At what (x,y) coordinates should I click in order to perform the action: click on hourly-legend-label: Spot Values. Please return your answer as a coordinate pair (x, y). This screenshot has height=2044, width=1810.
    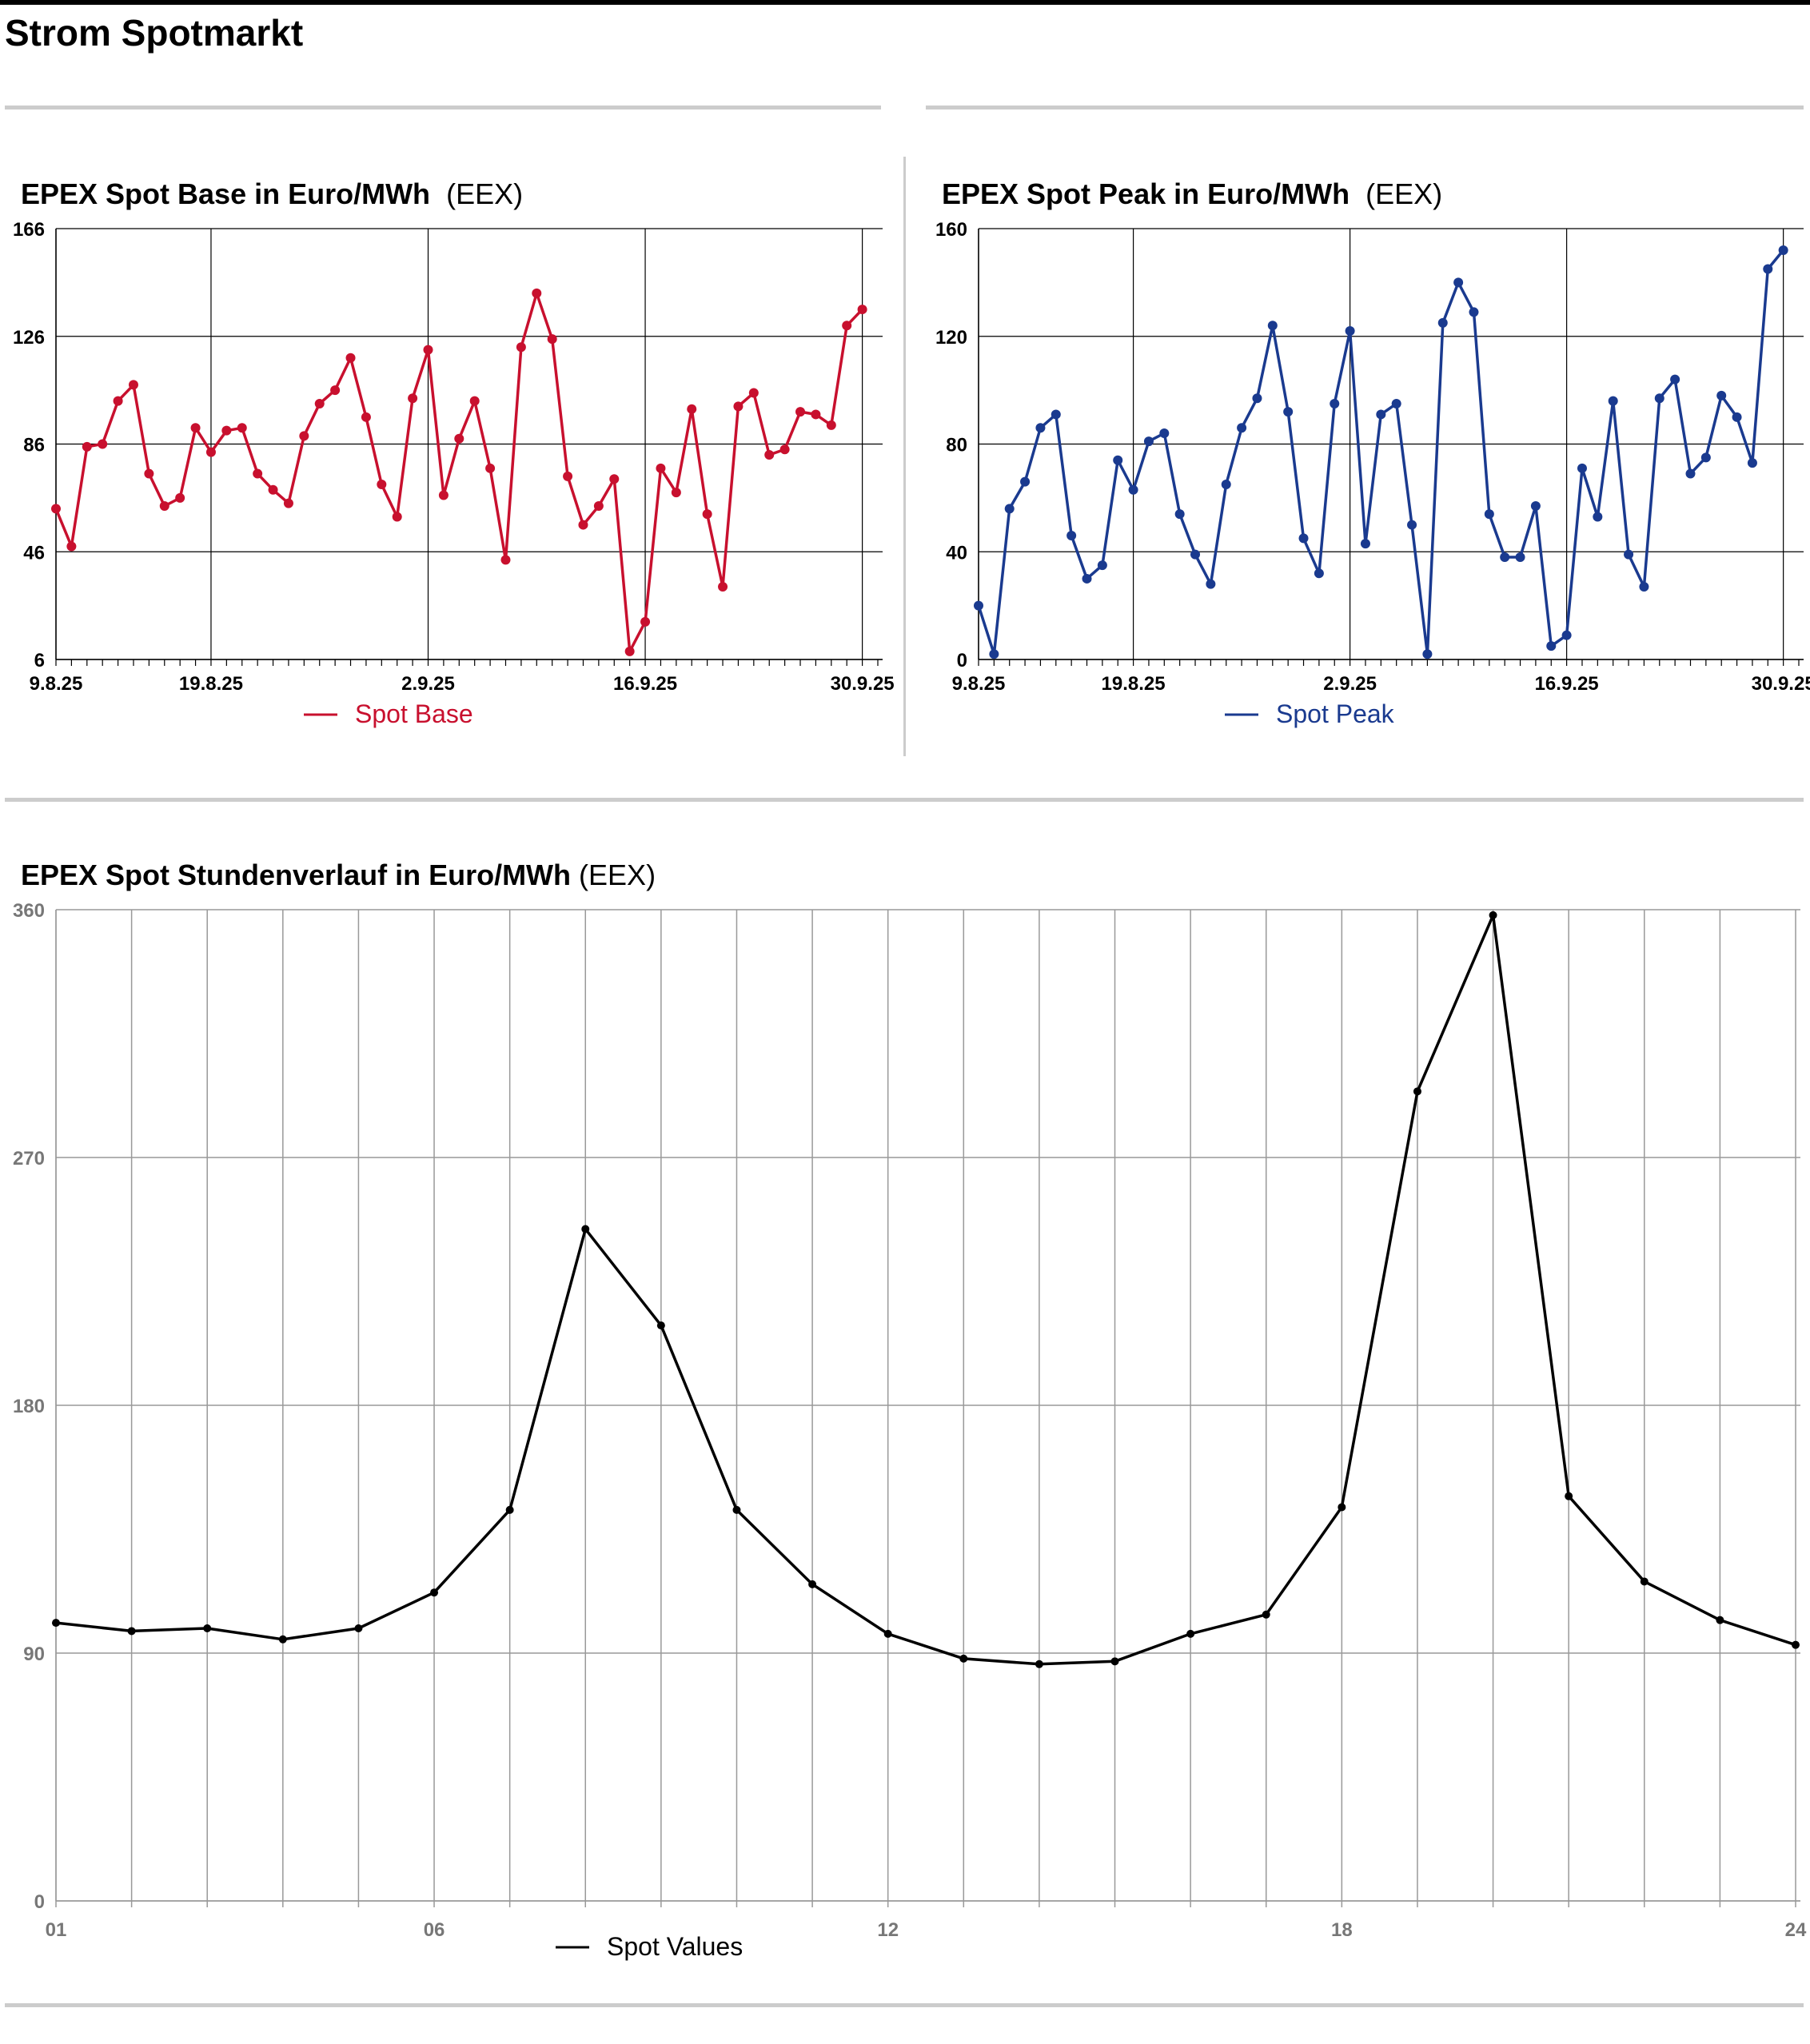
    Looking at the image, I should click on (675, 1946).